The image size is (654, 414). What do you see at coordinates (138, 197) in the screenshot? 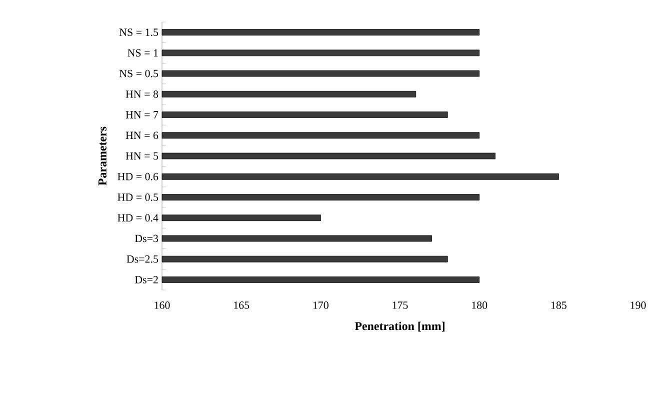
I see `y-tick-label: HD = 0.5` at bounding box center [138, 197].